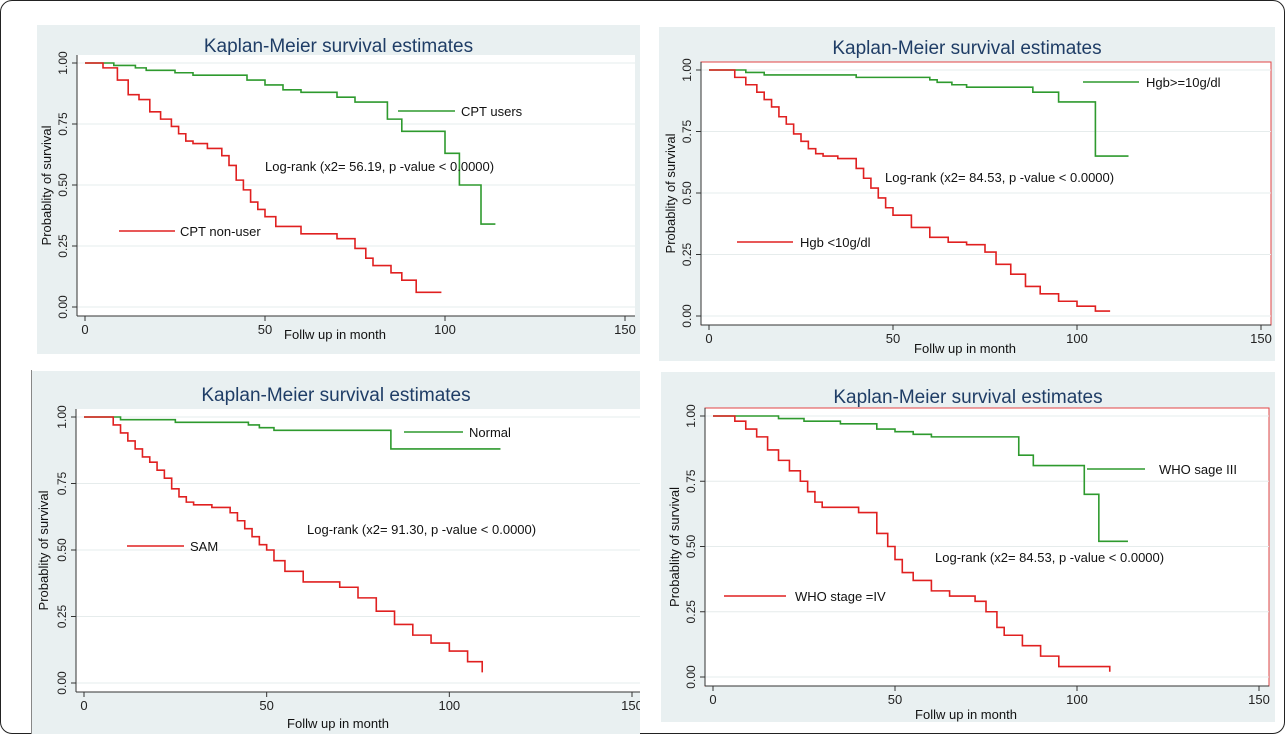  I want to click on legend-label: SAM, so click(204, 546).